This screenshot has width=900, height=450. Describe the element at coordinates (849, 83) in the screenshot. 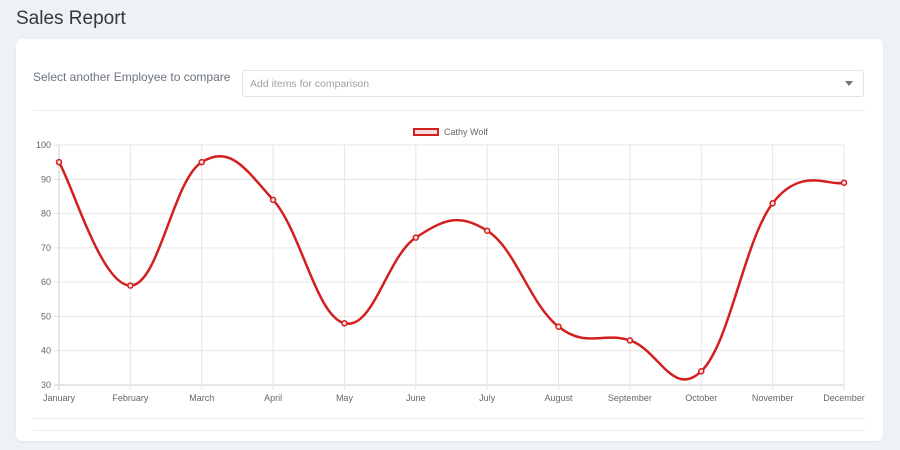

I see `chevron-down-icon` at that location.